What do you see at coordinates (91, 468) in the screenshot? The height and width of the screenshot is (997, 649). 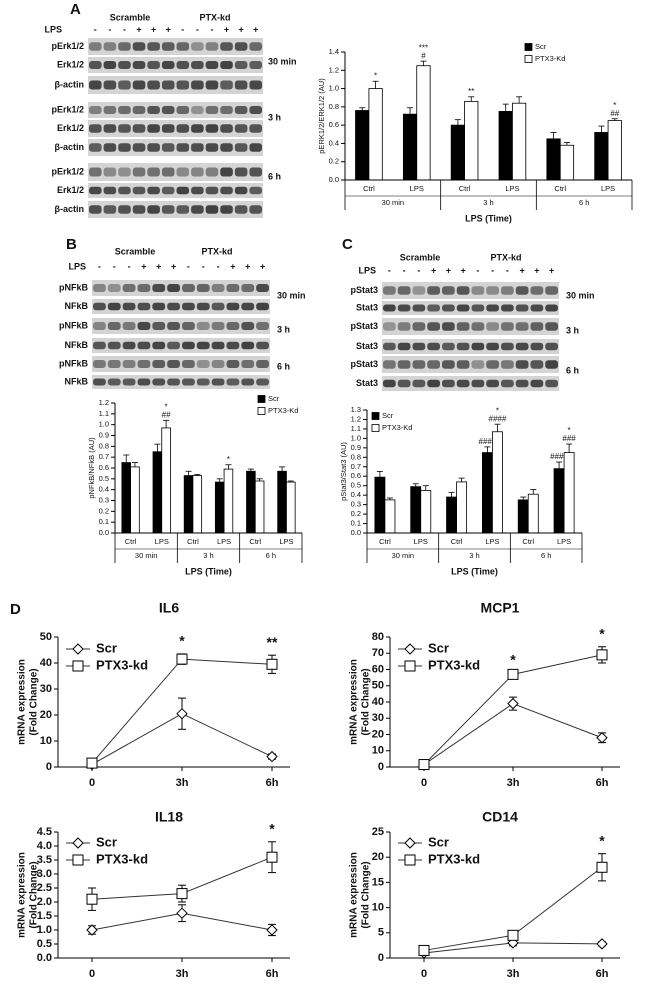 I see `y-axis-label: pNFkB/NFkB (AU)` at bounding box center [91, 468].